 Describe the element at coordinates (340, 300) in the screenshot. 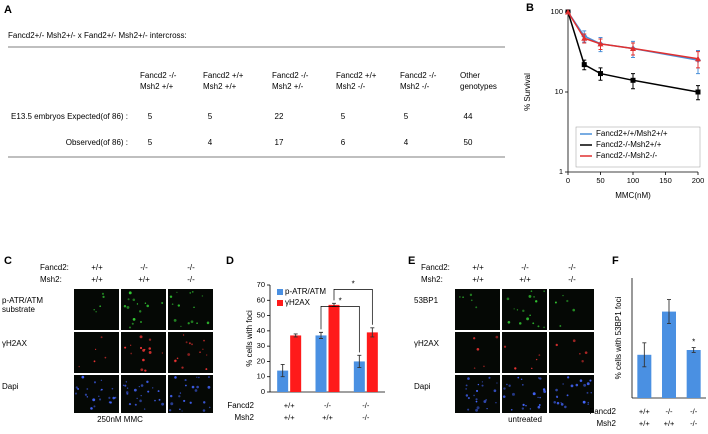

I see `significance-mark: *` at that location.